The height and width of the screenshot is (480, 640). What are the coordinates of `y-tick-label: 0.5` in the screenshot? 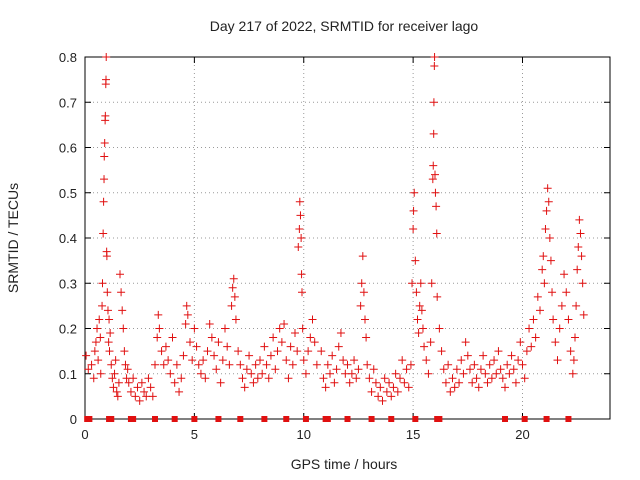 It's located at (68, 193).